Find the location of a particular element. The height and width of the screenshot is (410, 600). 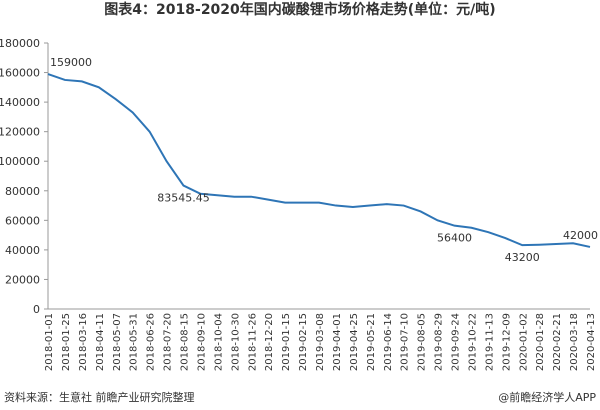

x-tick-label: 2018-08-15 is located at coordinates (185, 342).